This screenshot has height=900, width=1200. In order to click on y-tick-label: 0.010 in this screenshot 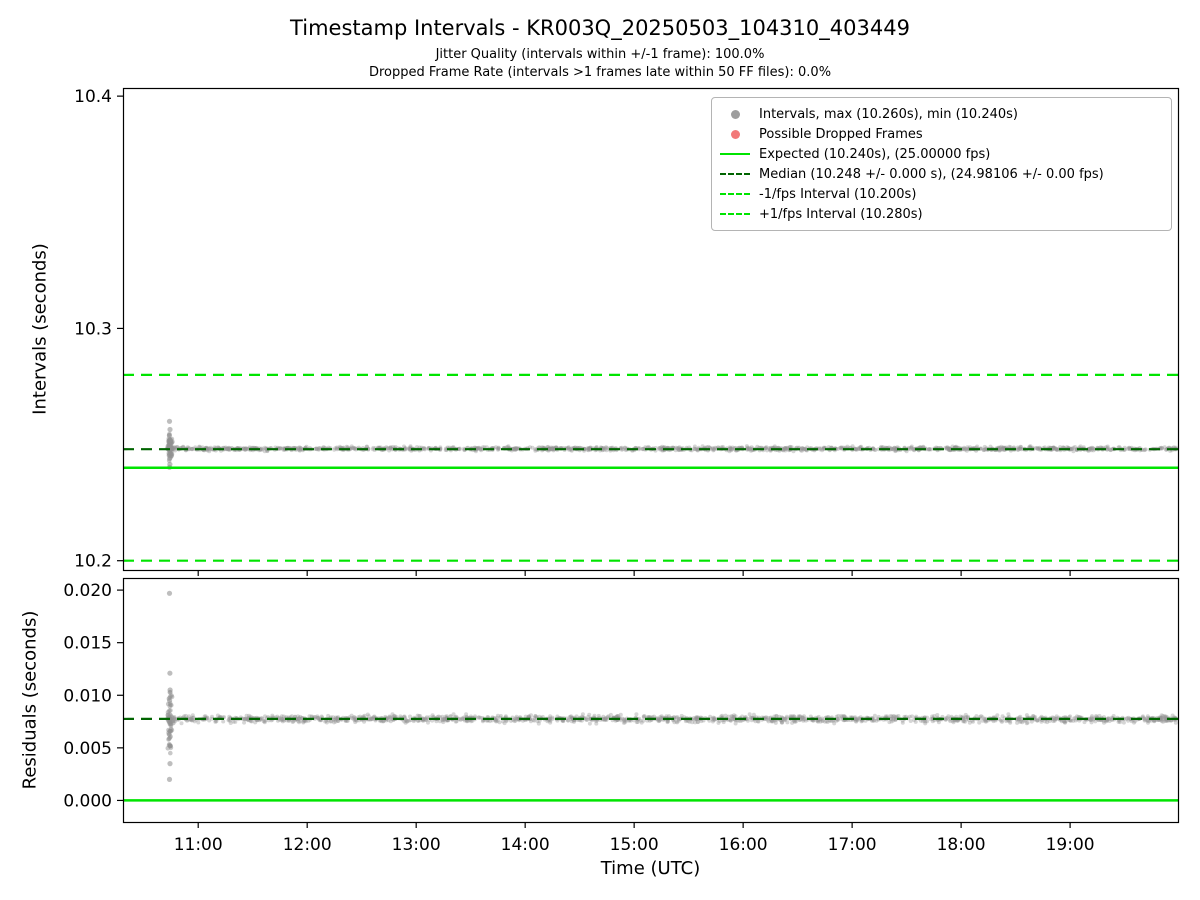, I will do `click(87, 696)`.